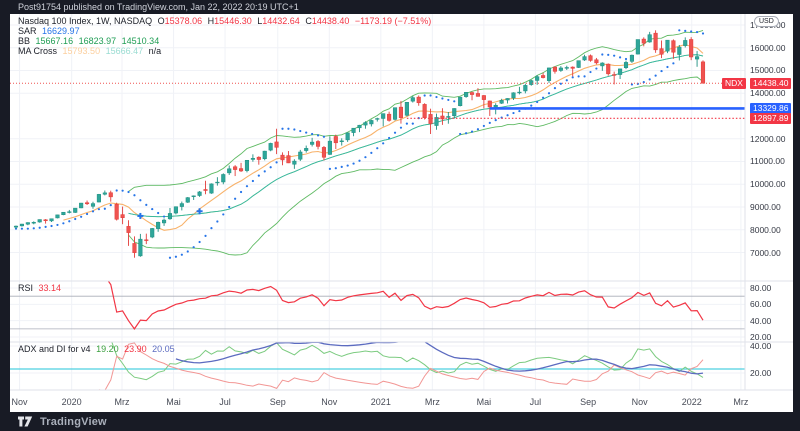 The image size is (800, 431). Describe the element at coordinates (140, 41) in the screenshot. I see `bb-lower-value: 14510.34` at that location.